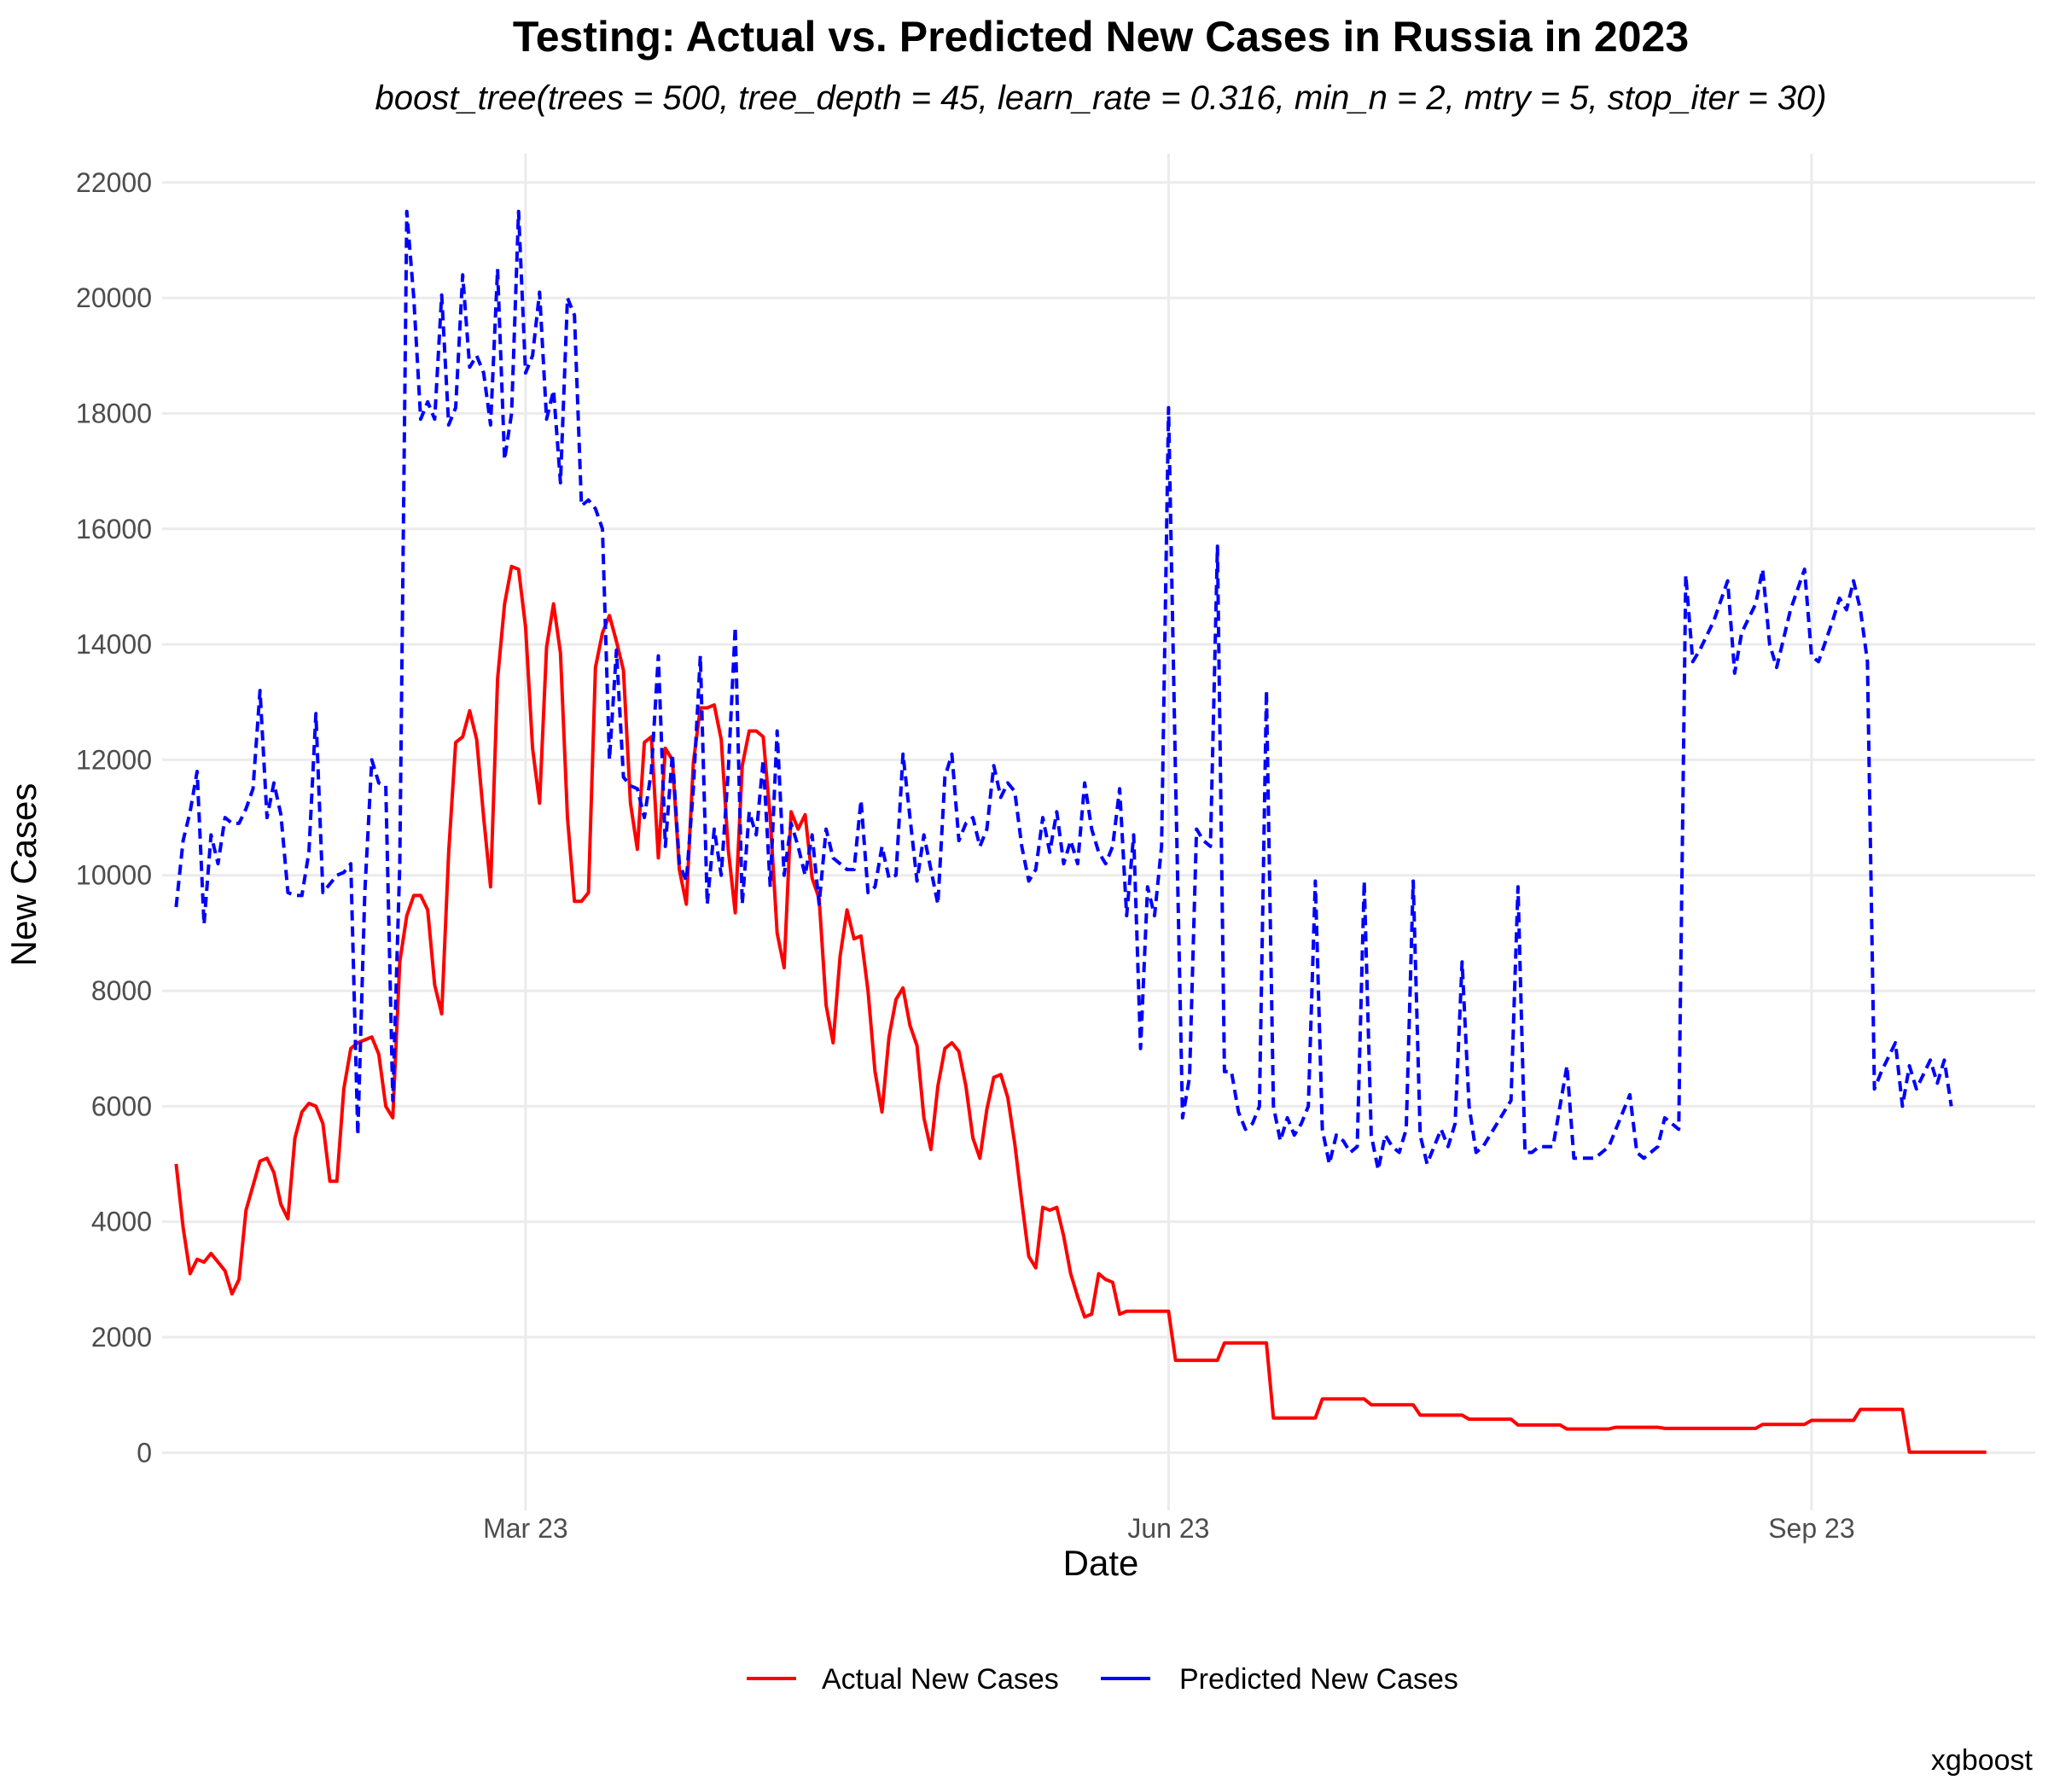 The height and width of the screenshot is (1792, 2048). Describe the element at coordinates (525, 1528) in the screenshot. I see `x-tick-label: Mar 23` at that location.